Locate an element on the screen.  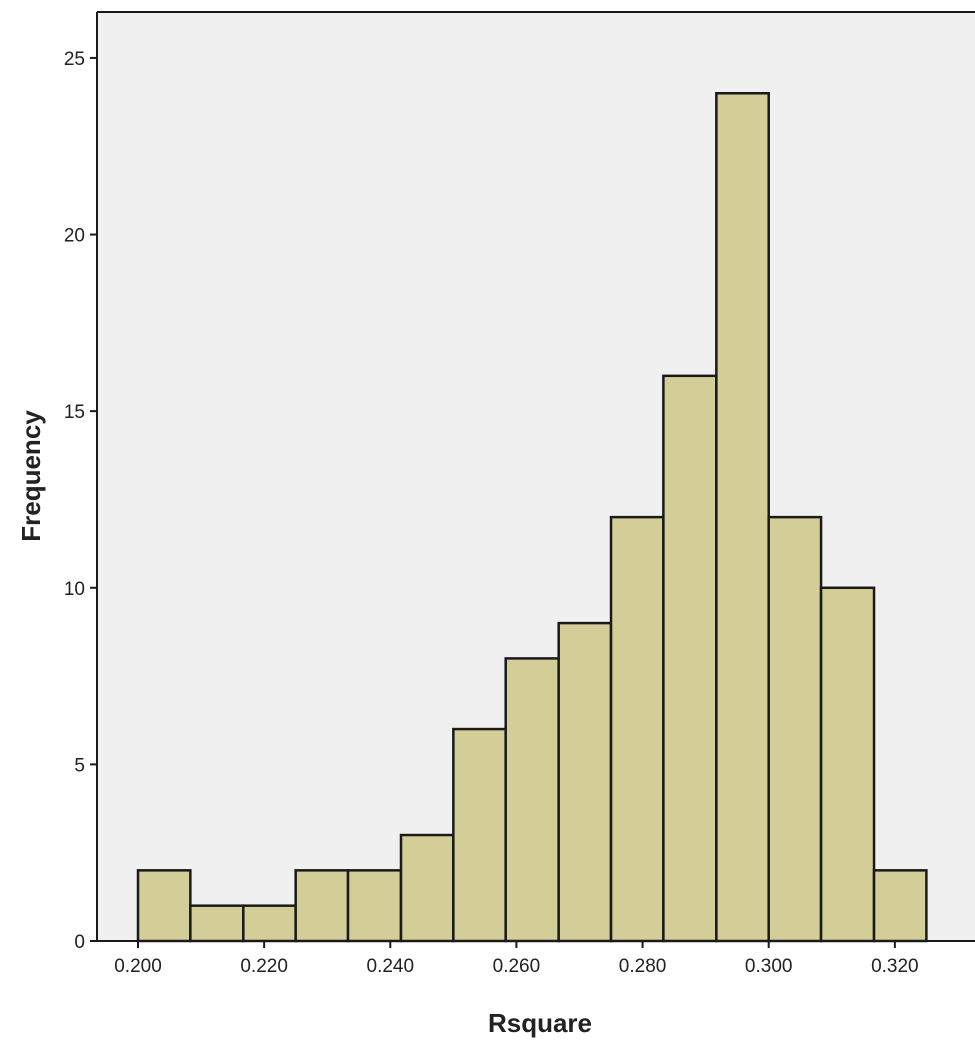
x-axis-ticks: 0.200 0.220 0.240 0.260 0.280 0.300 0.320 is located at coordinates (516, 959).